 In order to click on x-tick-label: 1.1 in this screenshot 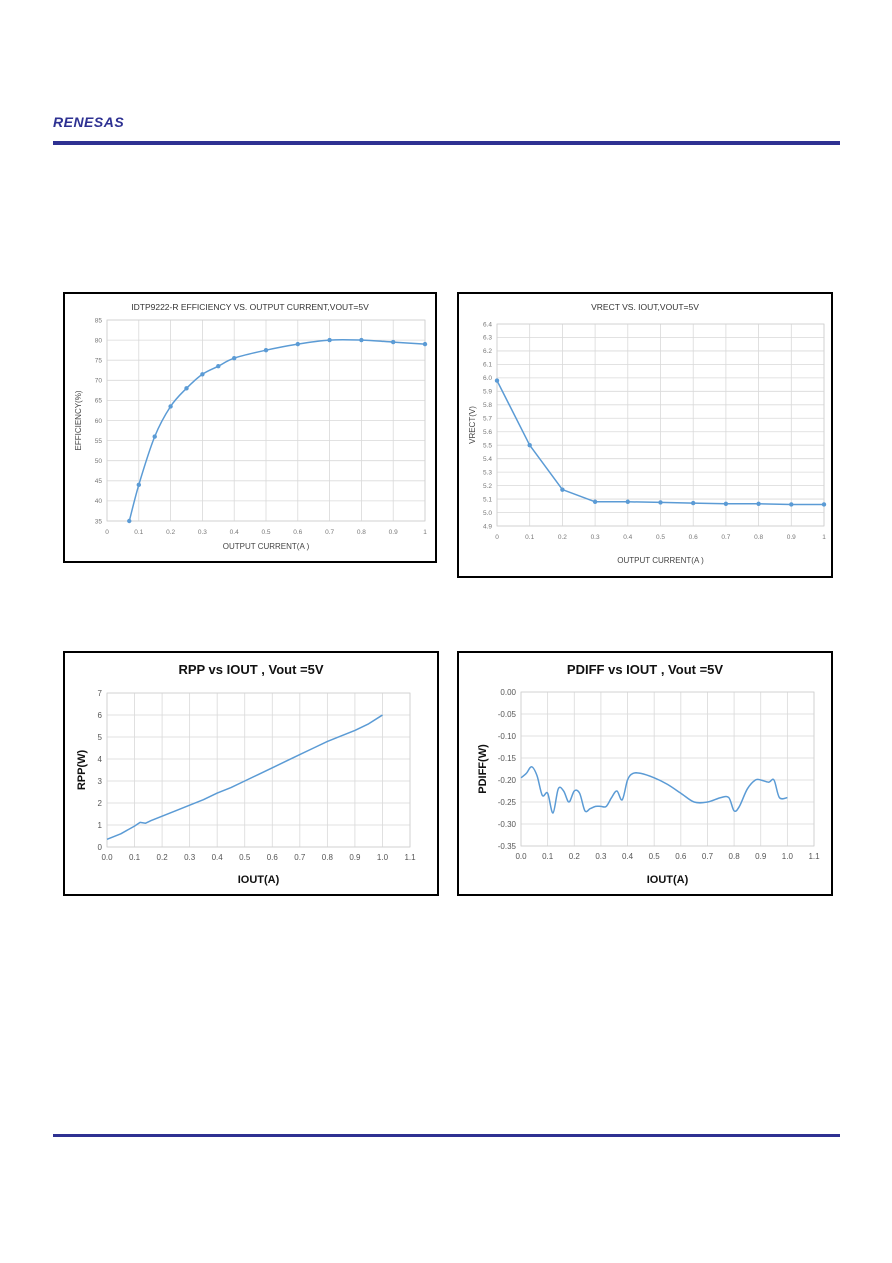, I will do `click(410, 857)`.